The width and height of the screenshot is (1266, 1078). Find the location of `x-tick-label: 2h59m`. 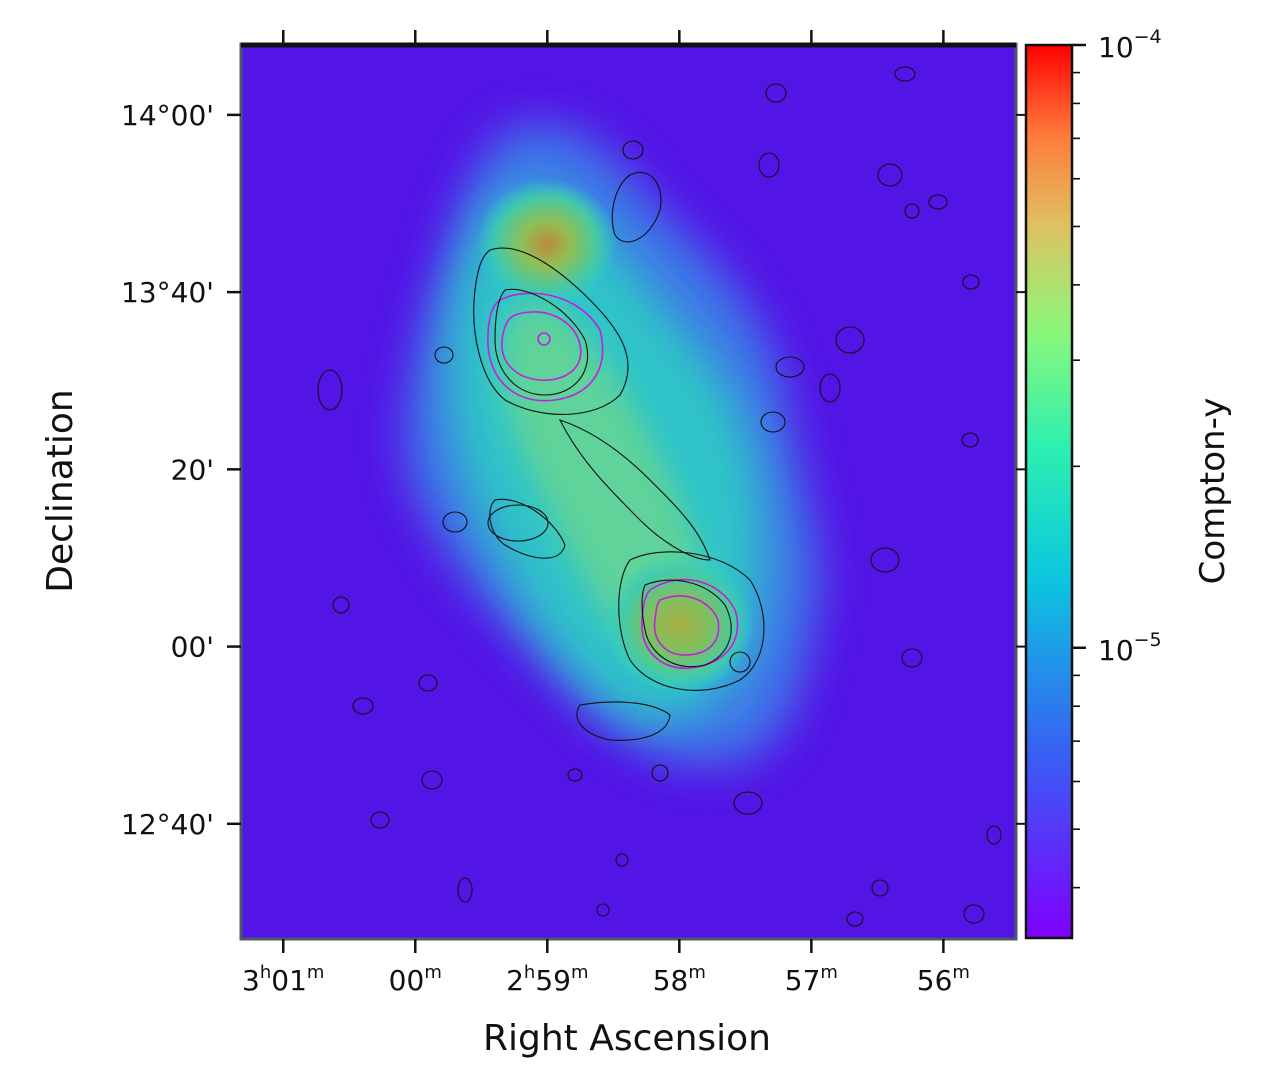

x-tick-label: 2h59m is located at coordinates (547, 979).